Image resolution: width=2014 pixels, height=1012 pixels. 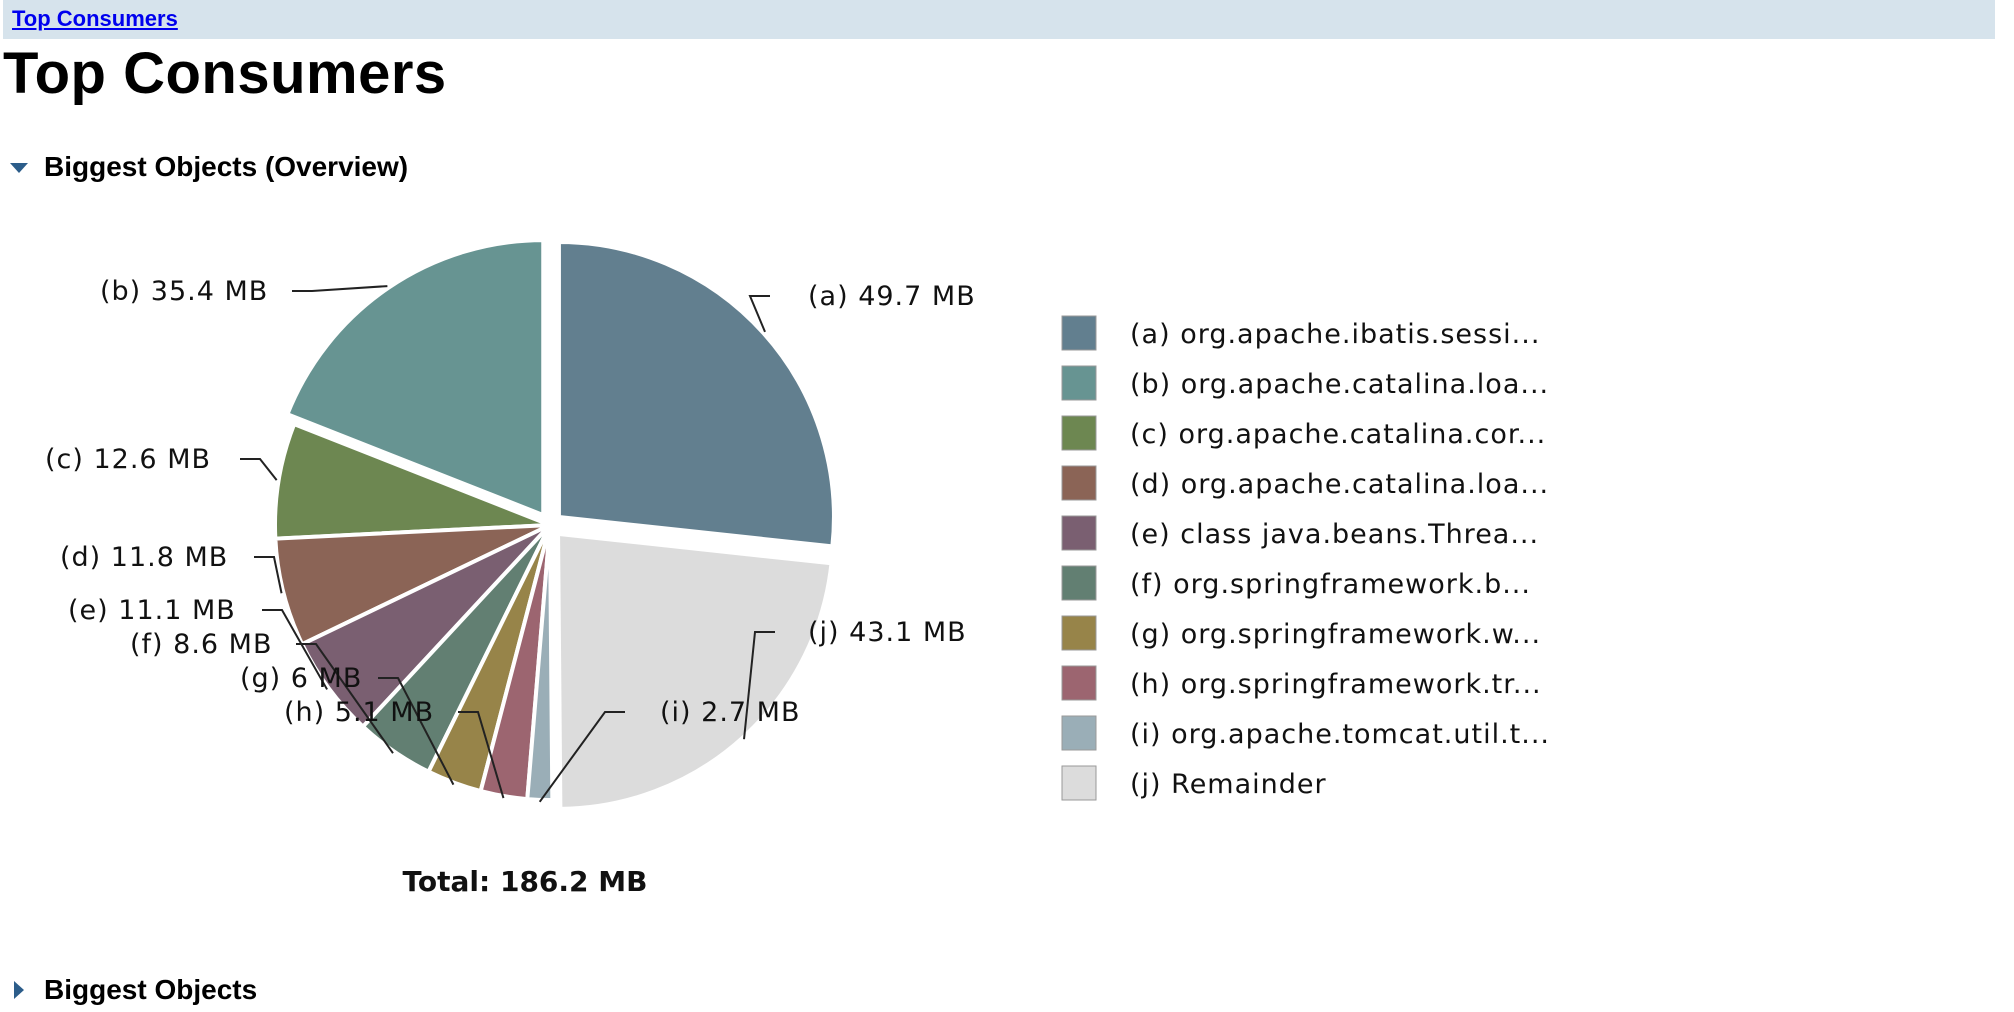 I want to click on section-header-overview: Biggest Objects (Overview), so click(x=208, y=167).